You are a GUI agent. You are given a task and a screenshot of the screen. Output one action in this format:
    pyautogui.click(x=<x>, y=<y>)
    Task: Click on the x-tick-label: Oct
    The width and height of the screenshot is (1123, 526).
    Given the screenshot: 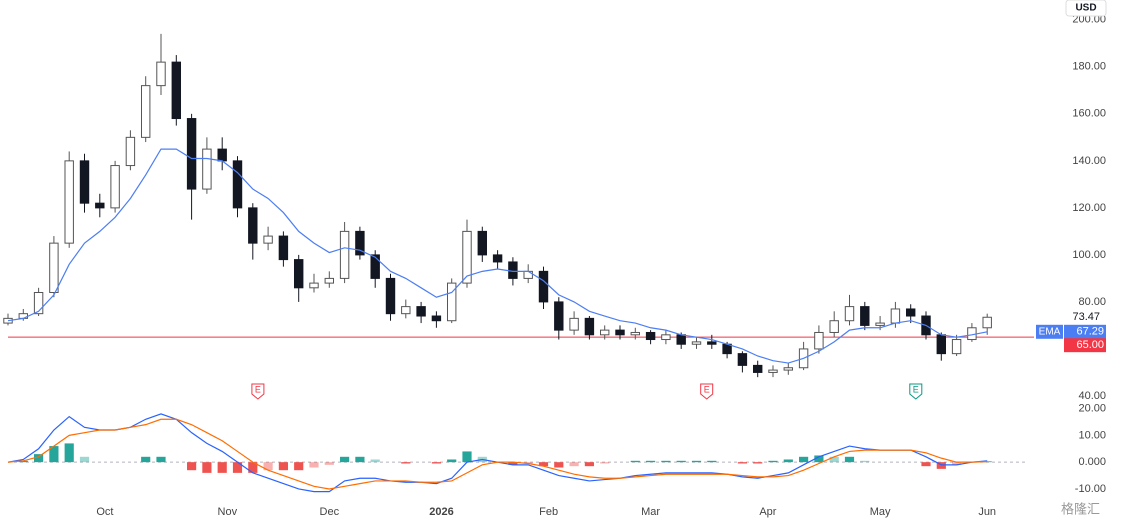 What is the action you would take?
    pyautogui.click(x=104, y=512)
    